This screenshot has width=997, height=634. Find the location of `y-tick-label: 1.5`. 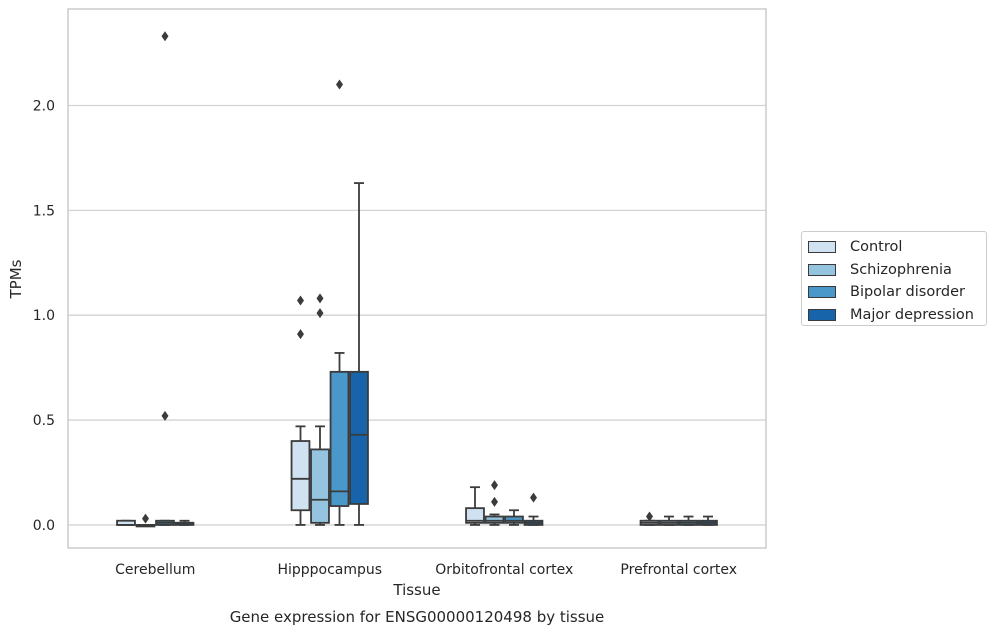

y-tick-label: 1.5 is located at coordinates (44, 211).